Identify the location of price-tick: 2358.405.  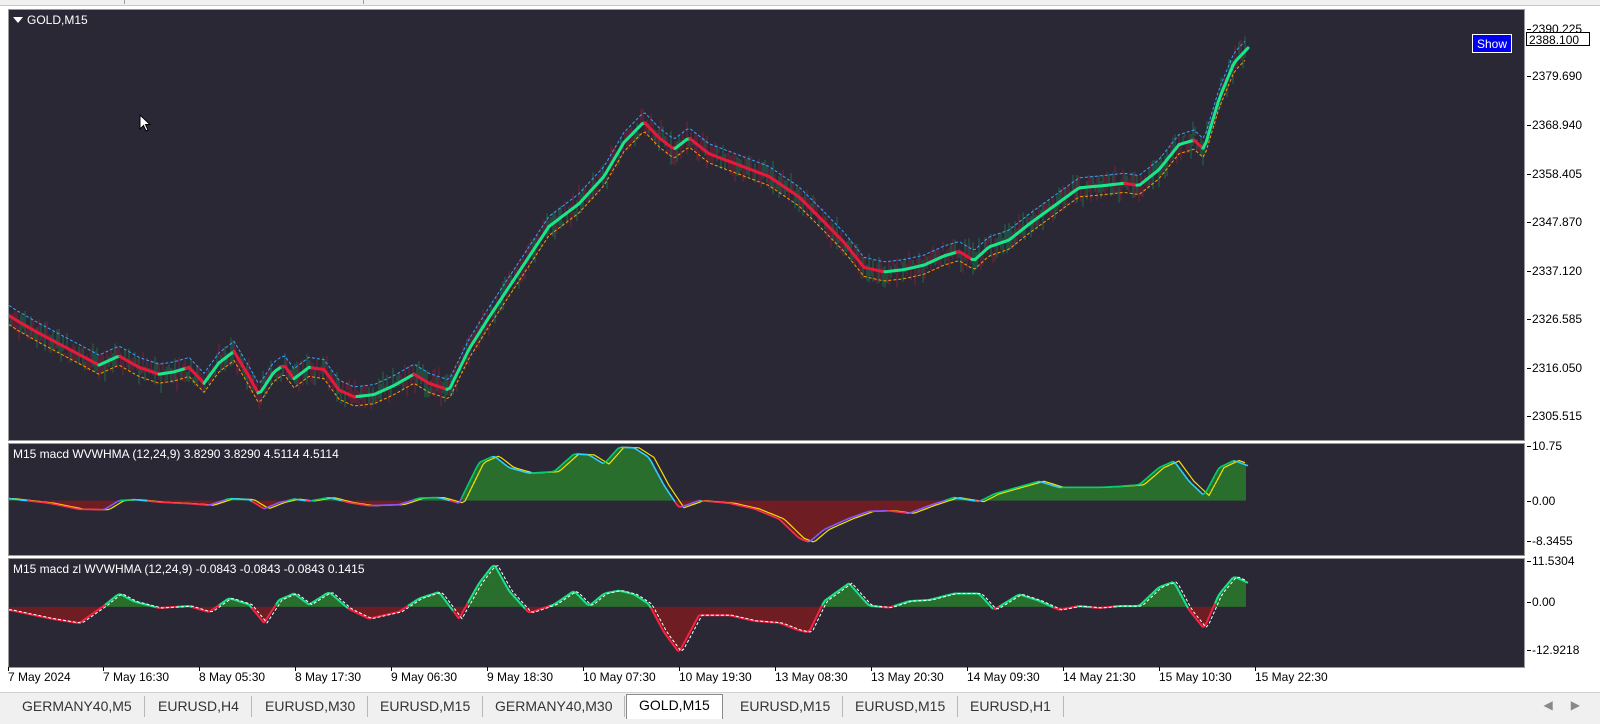
(1557, 174).